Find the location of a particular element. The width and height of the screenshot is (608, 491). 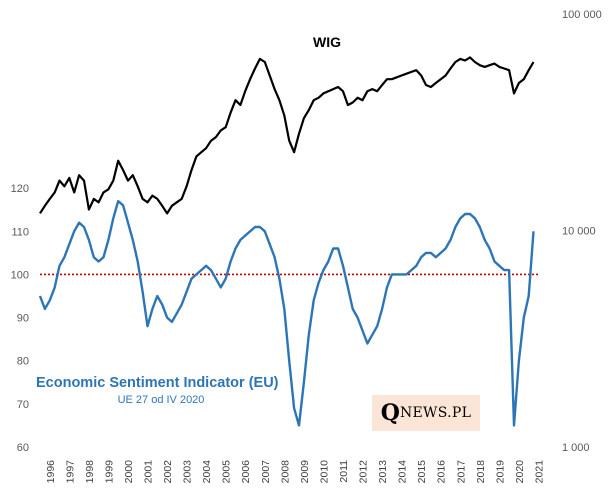

left-axis-ticks: 60 70 80 90 100 110 120 is located at coordinates (20, 318).